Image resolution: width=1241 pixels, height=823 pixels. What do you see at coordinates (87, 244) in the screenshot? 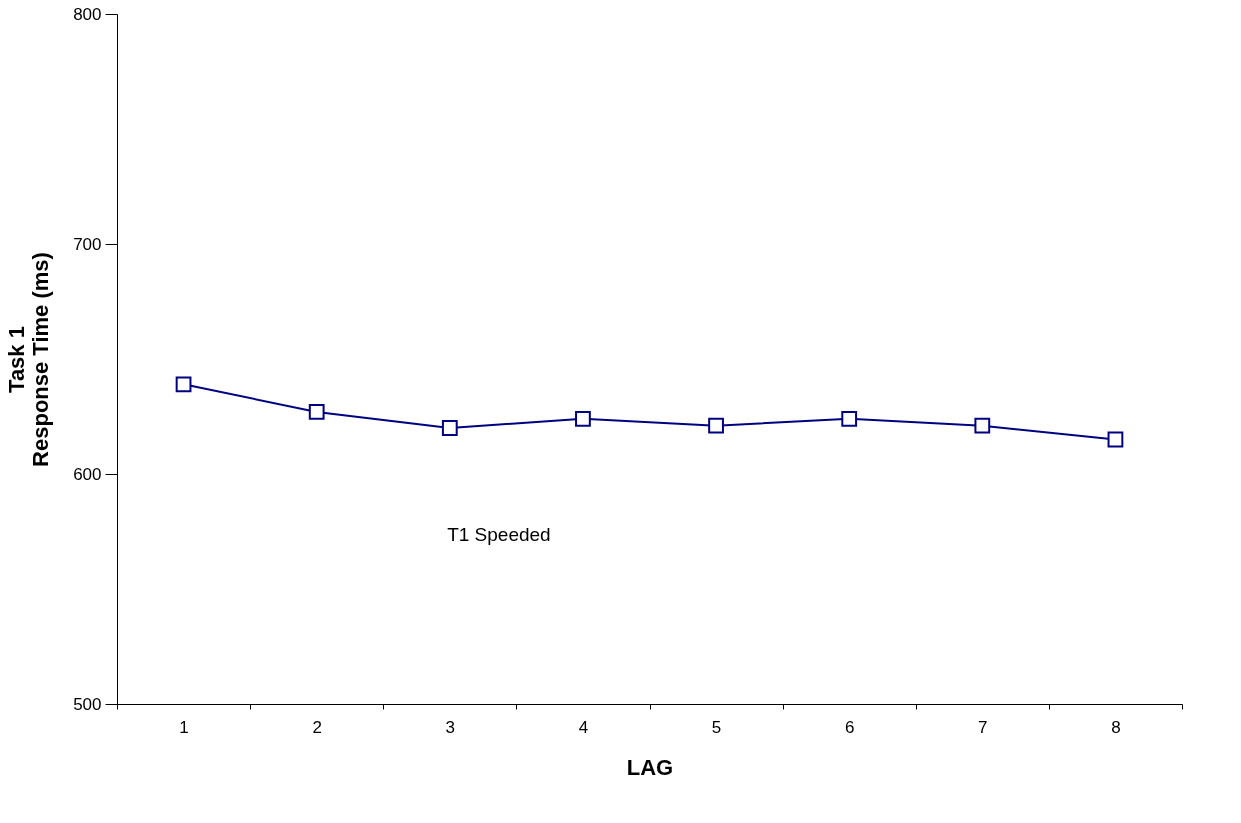
I see `y-tick-label: 700` at bounding box center [87, 244].